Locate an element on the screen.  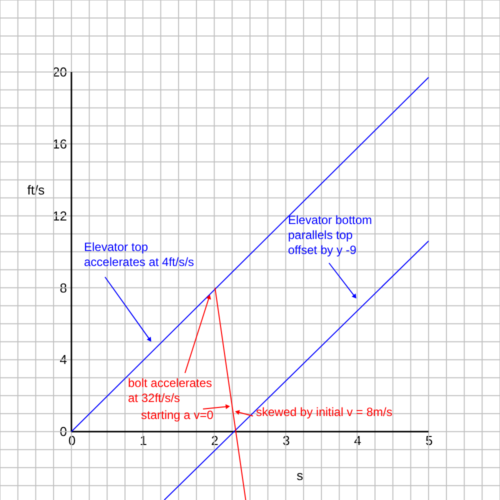
annotation: skewed by initial v = 8m/s is located at coordinates (324, 412).